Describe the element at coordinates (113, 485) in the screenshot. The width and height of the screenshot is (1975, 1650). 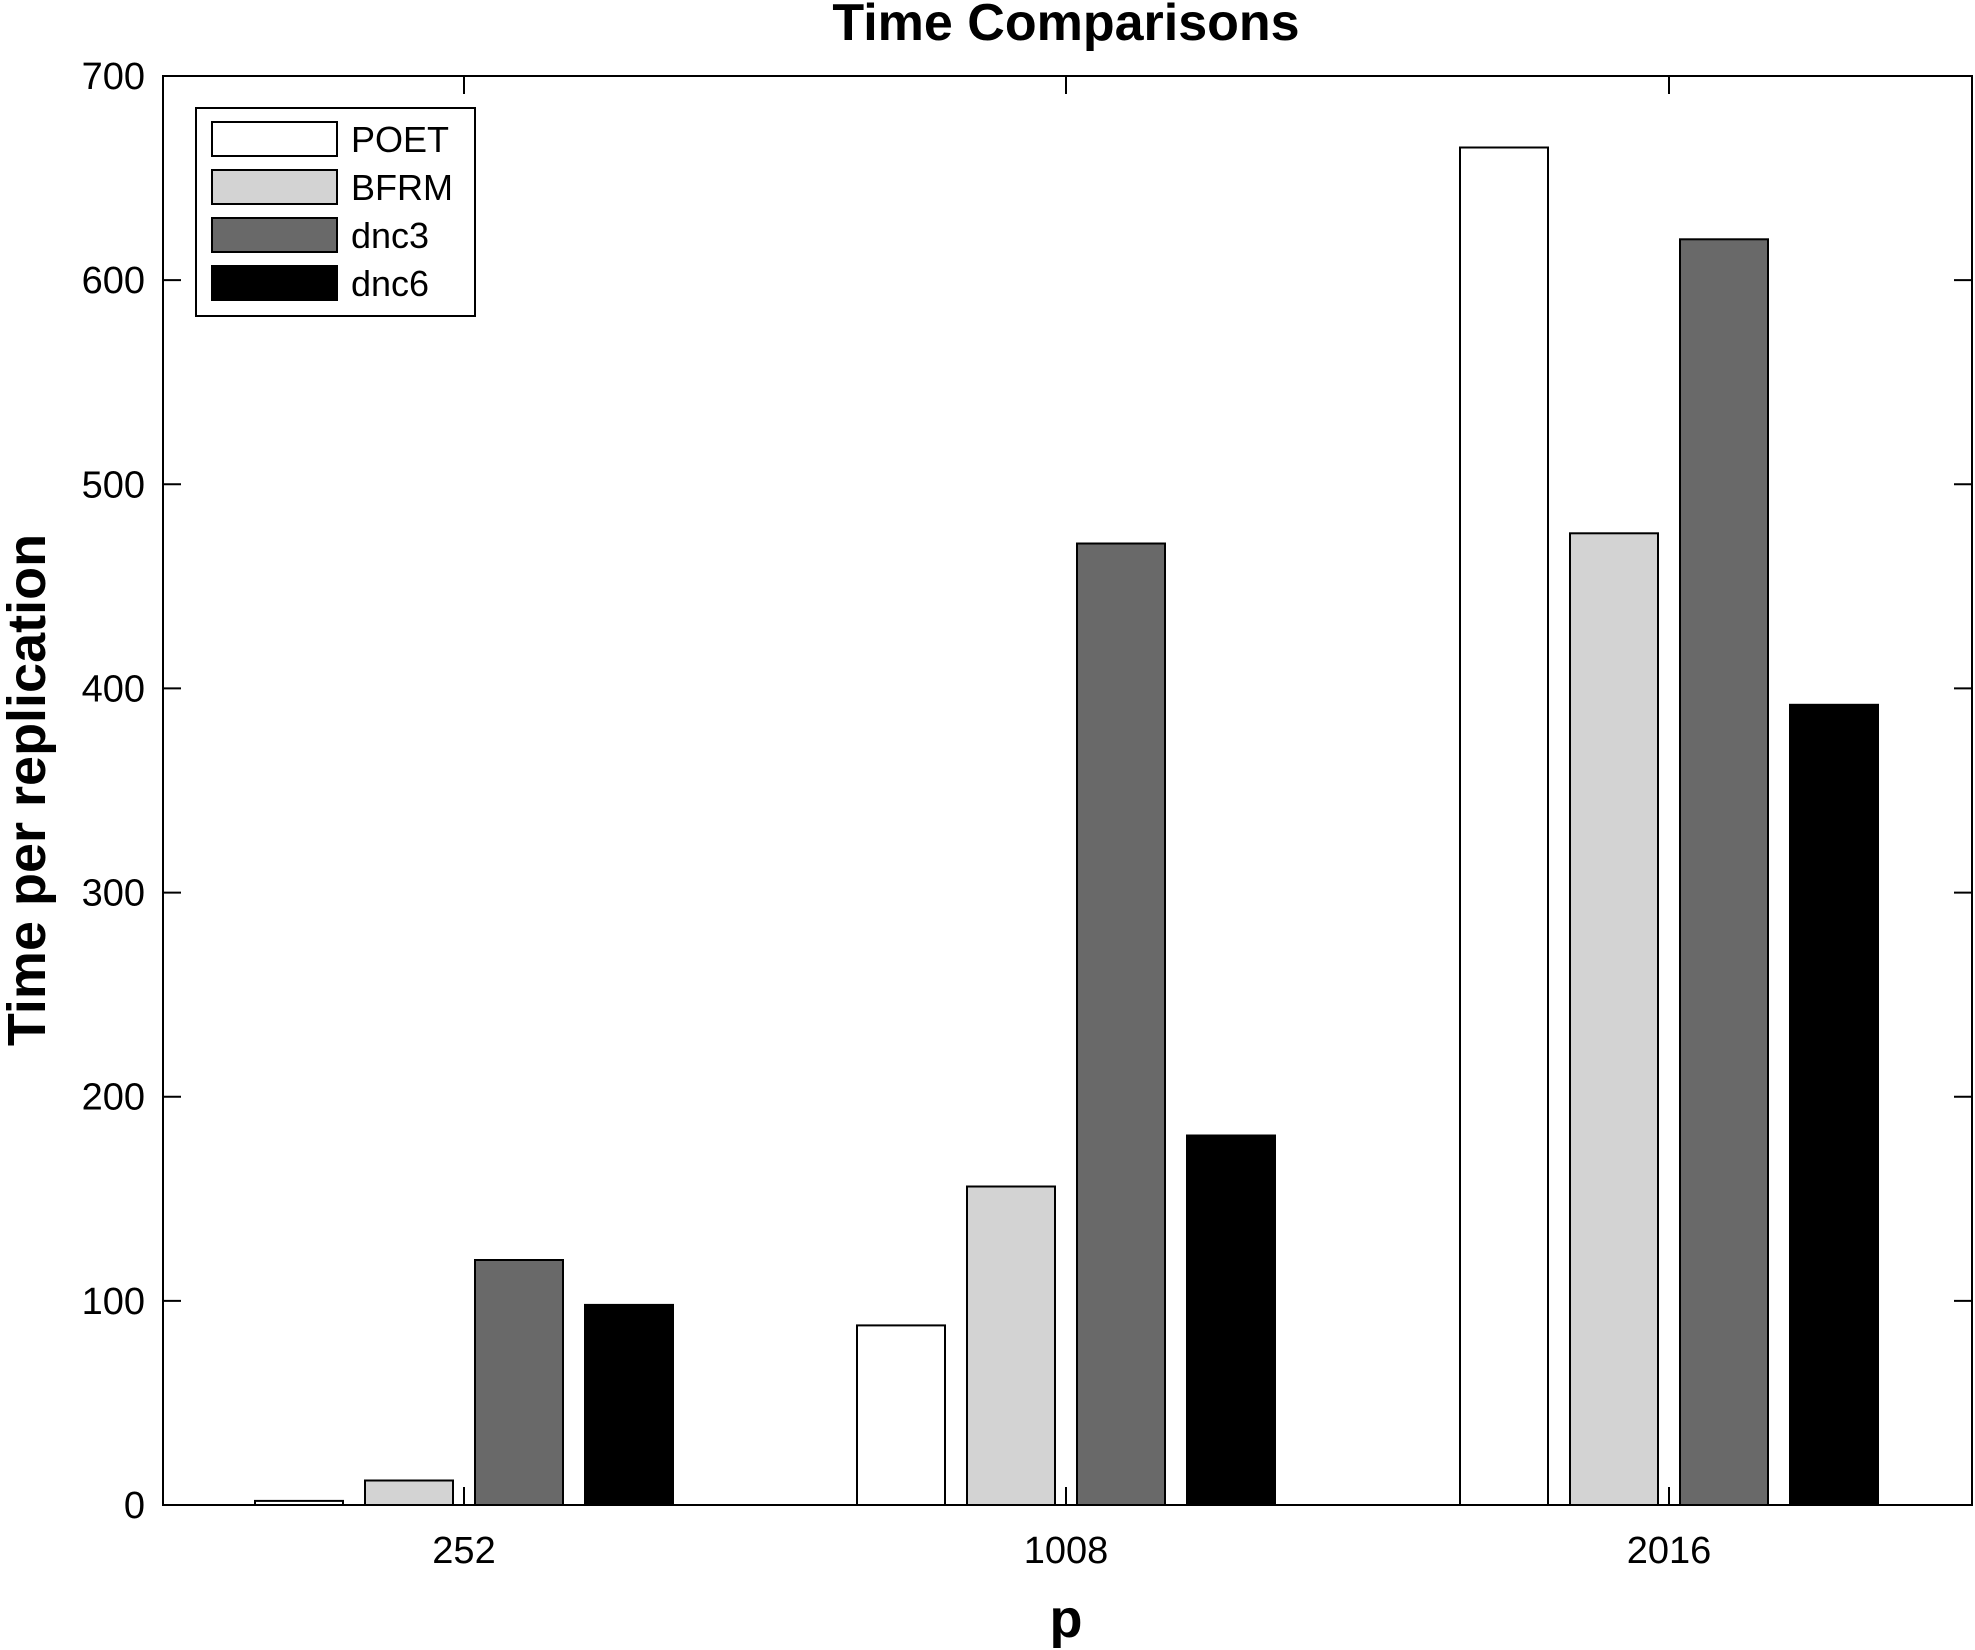
I see `y-tick-label-500: 500` at that location.